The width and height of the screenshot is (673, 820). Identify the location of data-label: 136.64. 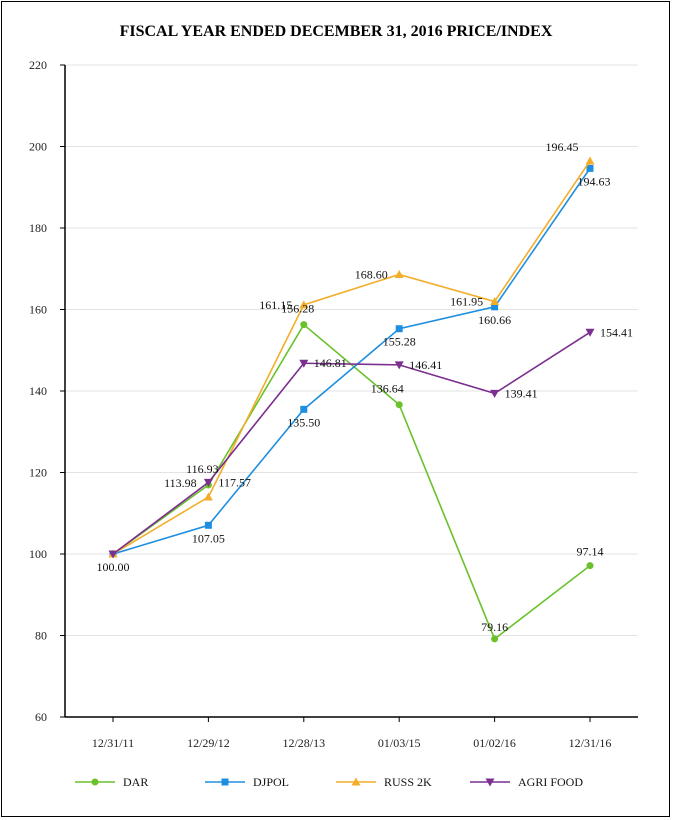
(387, 389).